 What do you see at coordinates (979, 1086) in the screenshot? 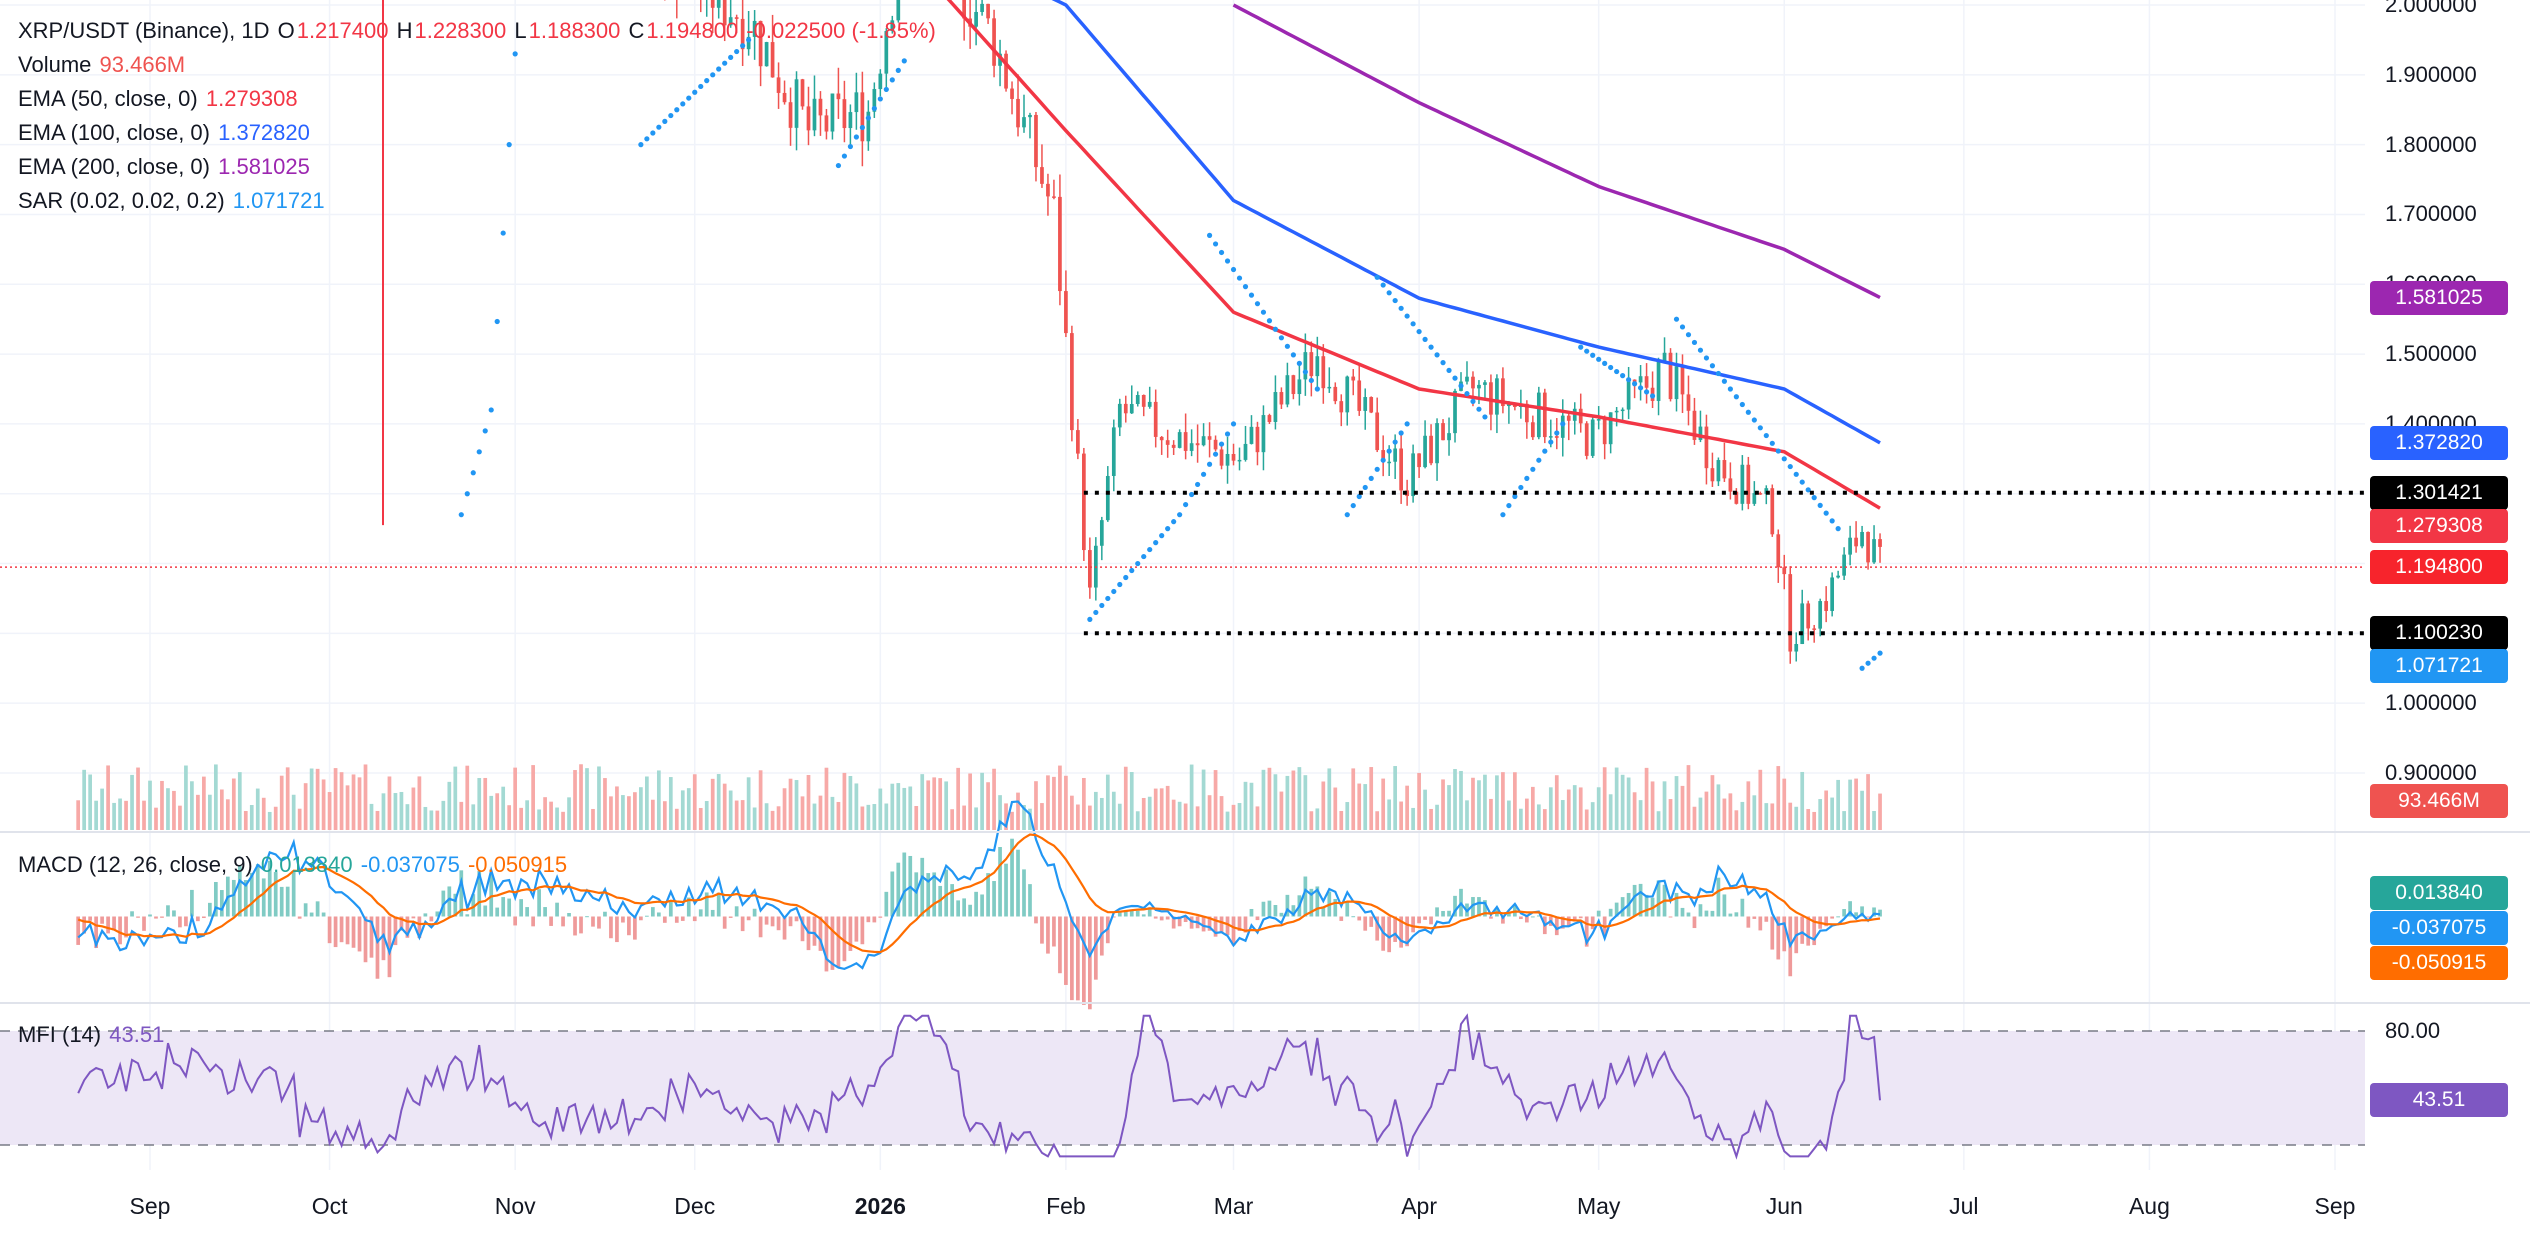
I see `mfi-pane` at bounding box center [979, 1086].